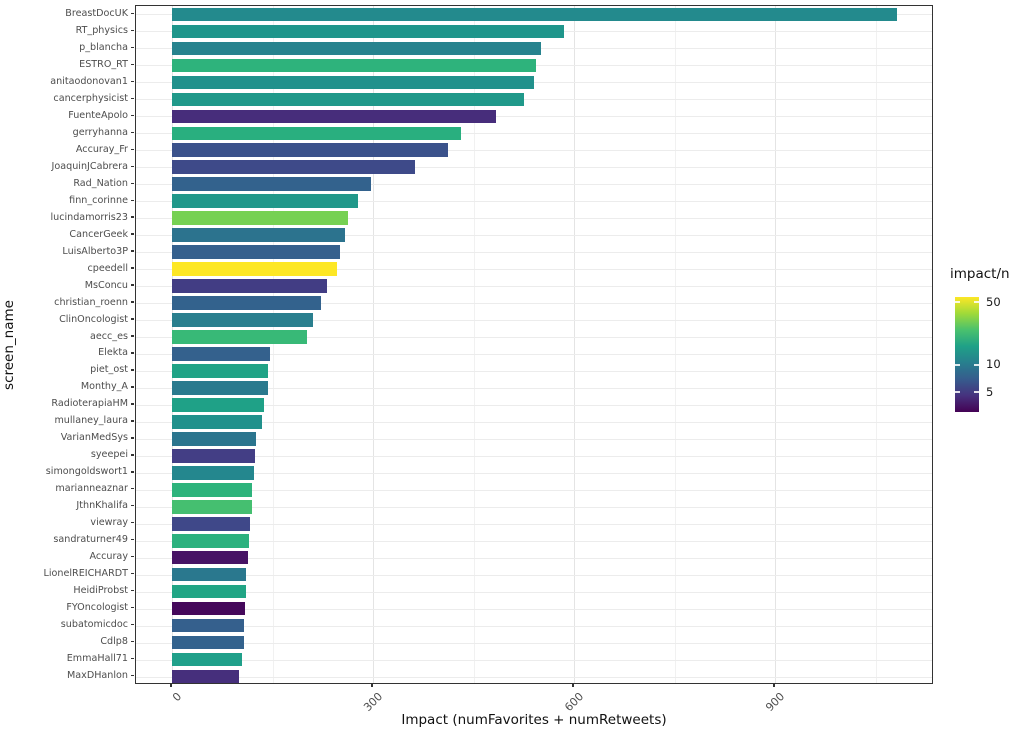  Describe the element at coordinates (98, 200) in the screenshot. I see `y-tick-label: finn_corinne` at that location.